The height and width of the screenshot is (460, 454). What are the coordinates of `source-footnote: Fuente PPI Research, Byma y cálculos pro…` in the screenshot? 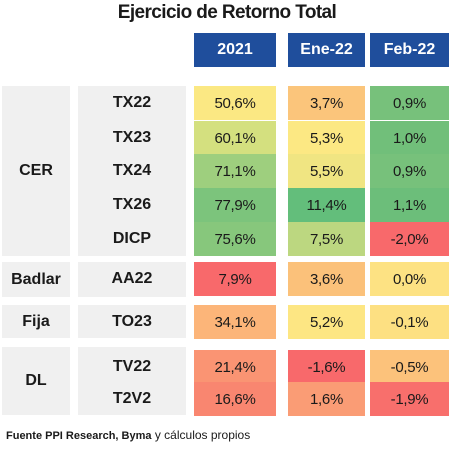 It's located at (128, 435).